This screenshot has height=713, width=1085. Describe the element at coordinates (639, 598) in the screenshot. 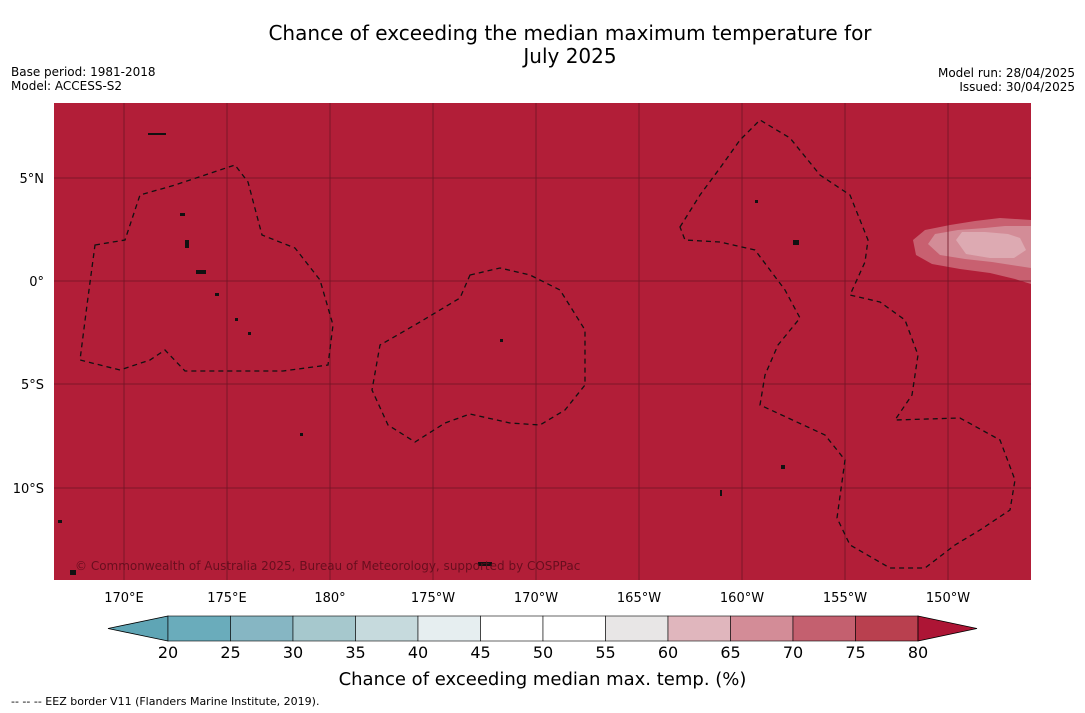

I see `lon-label: 165°W` at that location.